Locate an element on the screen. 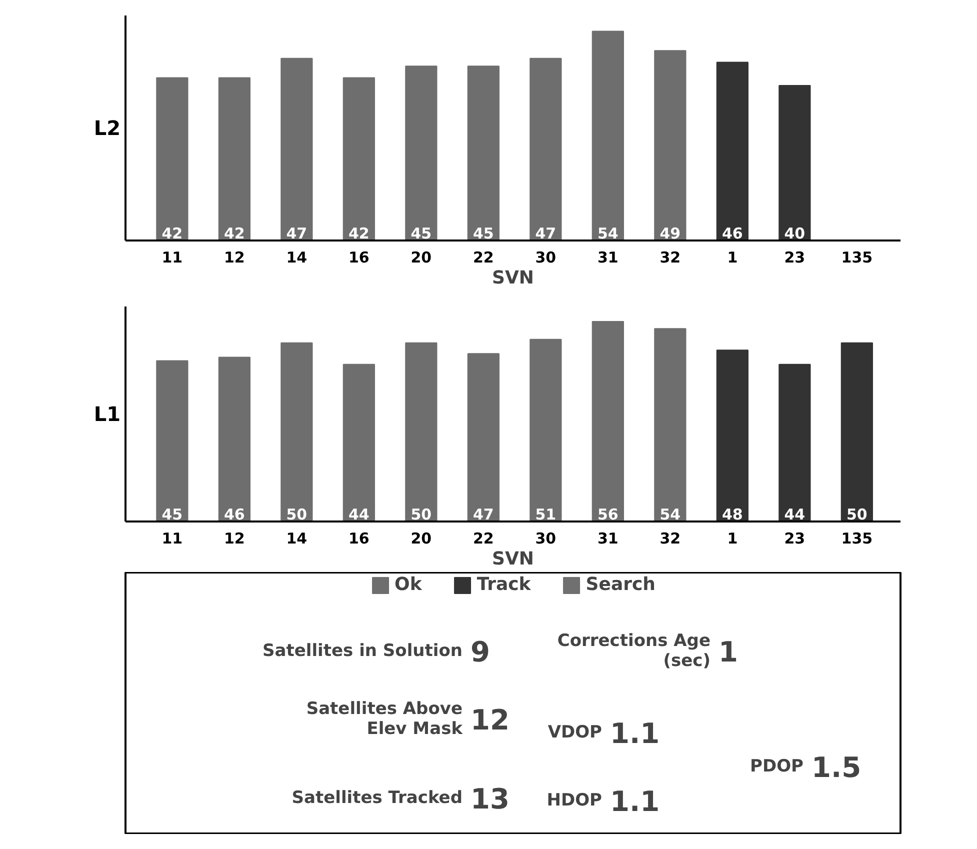 This screenshot has width=977, height=849. text: 1 is located at coordinates (728, 652).